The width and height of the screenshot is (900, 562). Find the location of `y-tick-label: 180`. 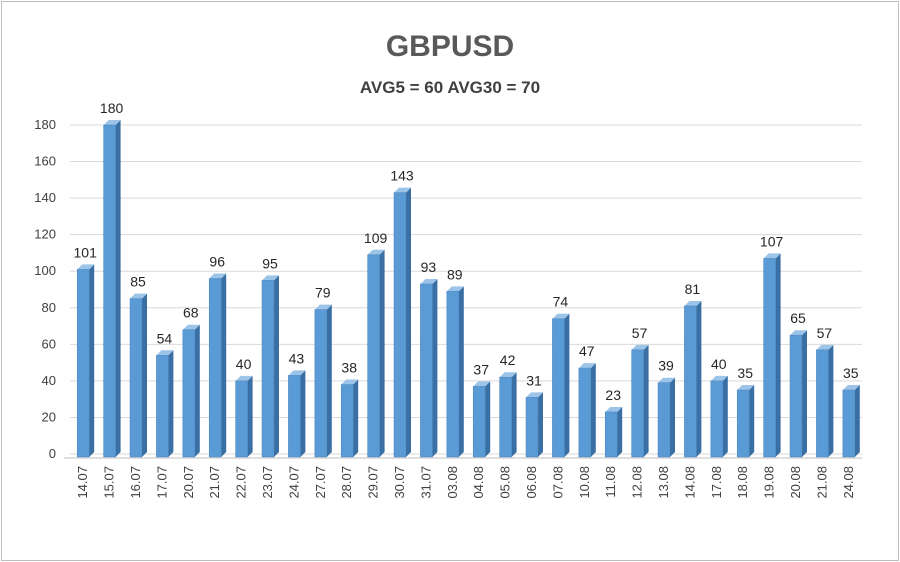

y-tick-label: 180 is located at coordinates (45, 124).